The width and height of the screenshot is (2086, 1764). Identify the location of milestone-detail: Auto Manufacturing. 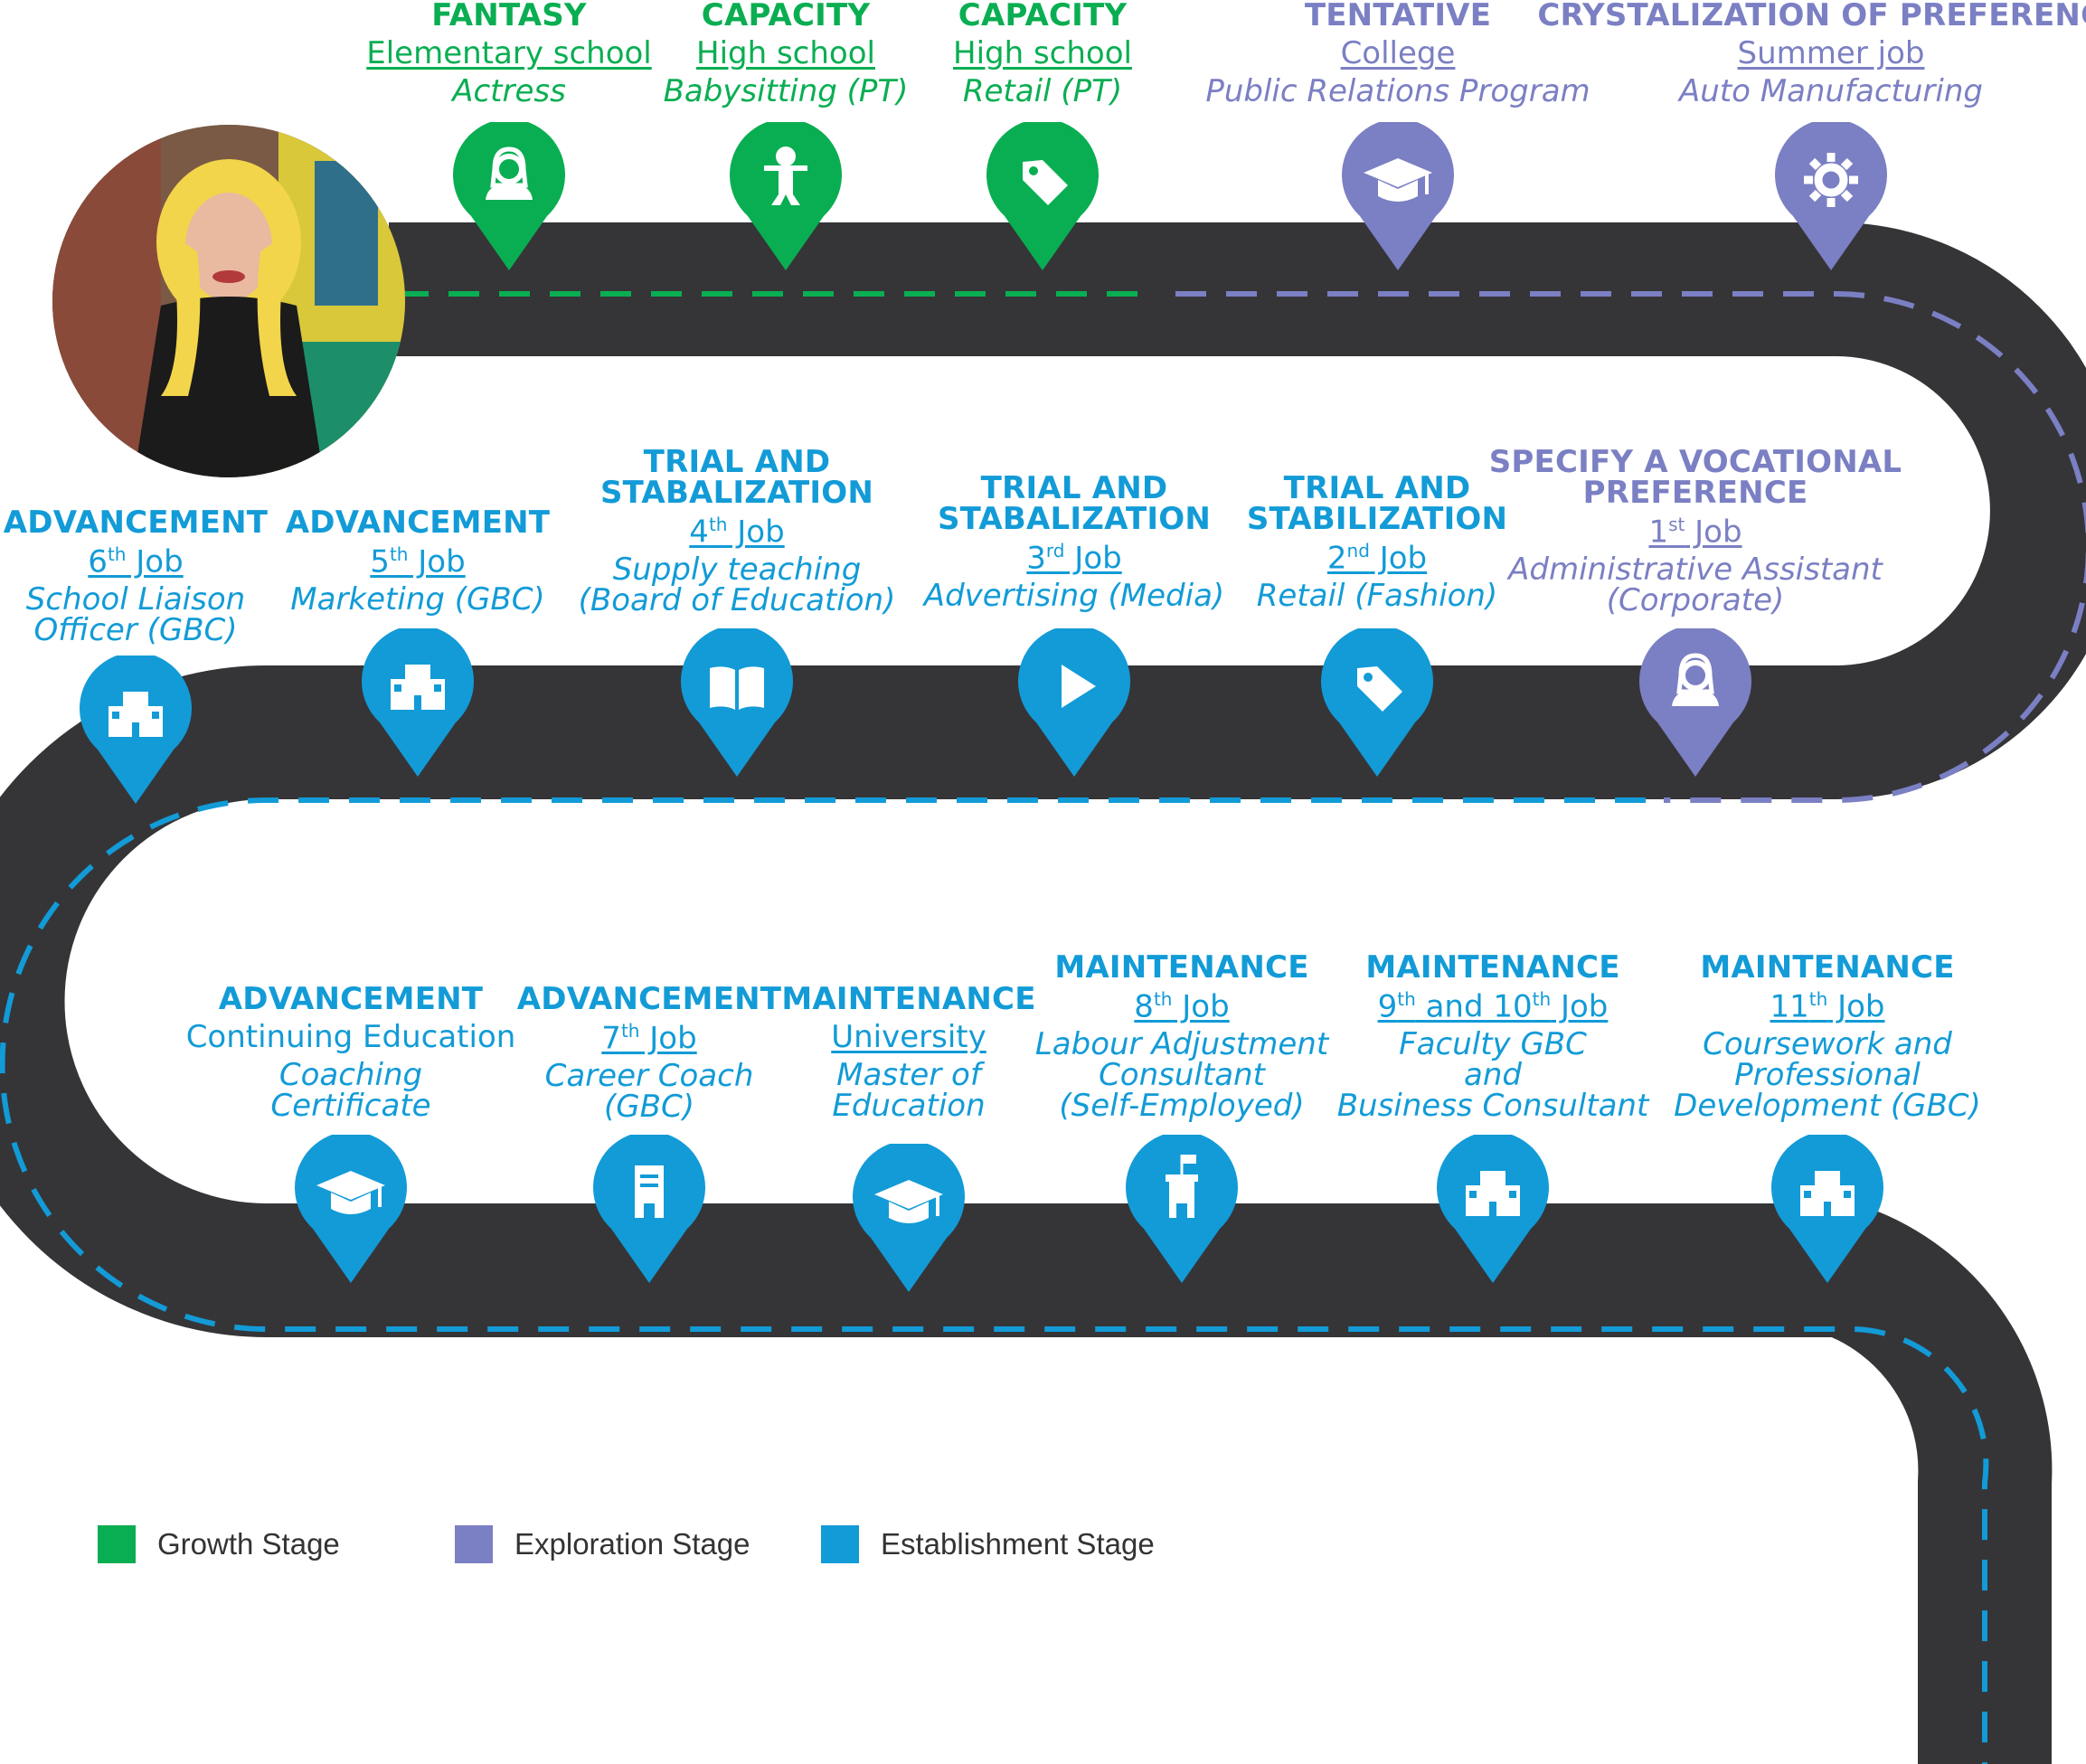
(1811, 92).